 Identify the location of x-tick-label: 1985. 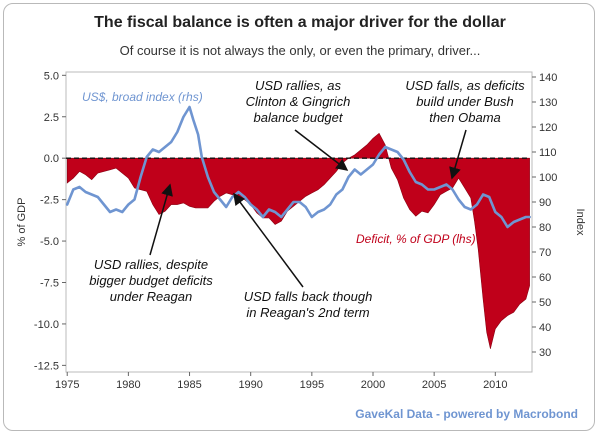
(189, 385).